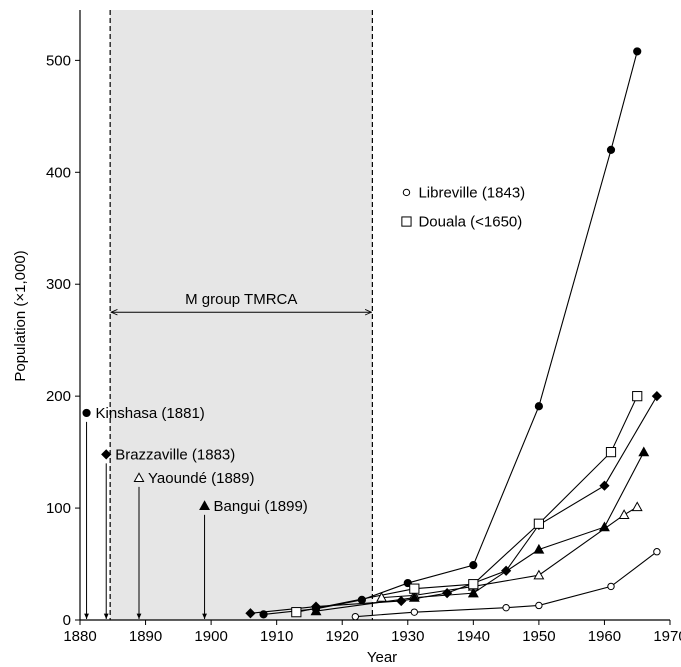 This screenshot has height=667, width=681. What do you see at coordinates (406, 221) in the screenshot?
I see `legend-marker-douala` at bounding box center [406, 221].